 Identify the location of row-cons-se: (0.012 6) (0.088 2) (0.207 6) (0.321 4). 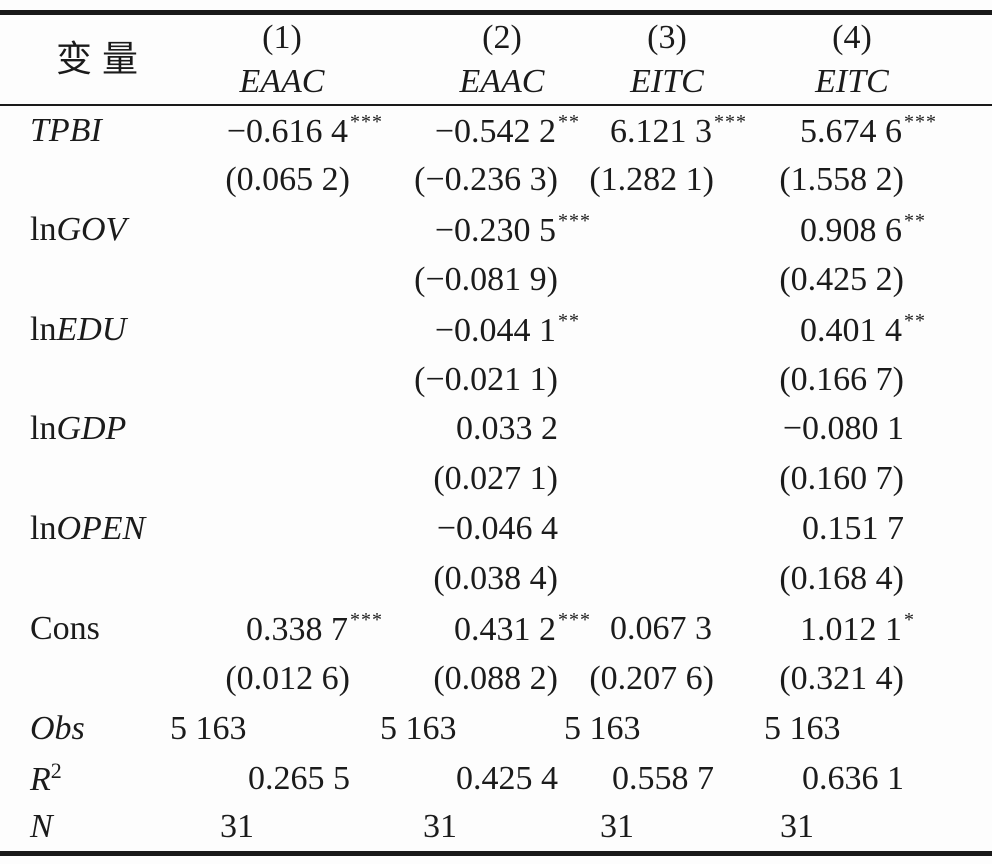
(496, 679).